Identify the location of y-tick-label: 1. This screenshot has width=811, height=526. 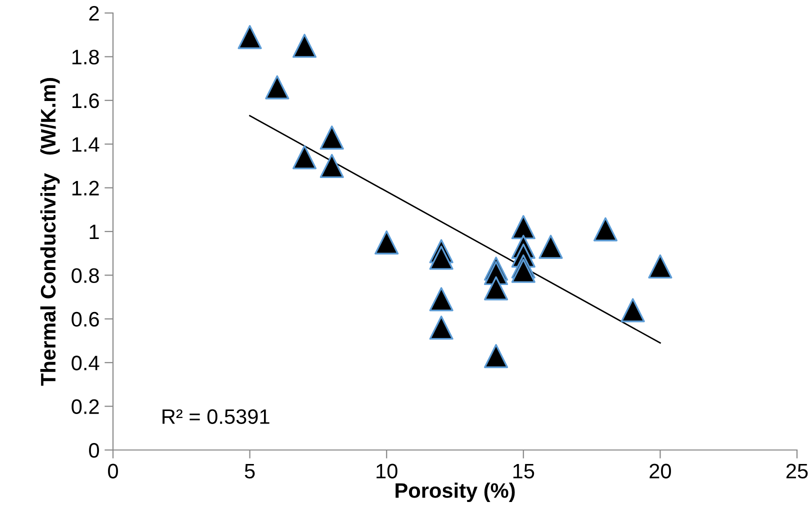
(94, 232).